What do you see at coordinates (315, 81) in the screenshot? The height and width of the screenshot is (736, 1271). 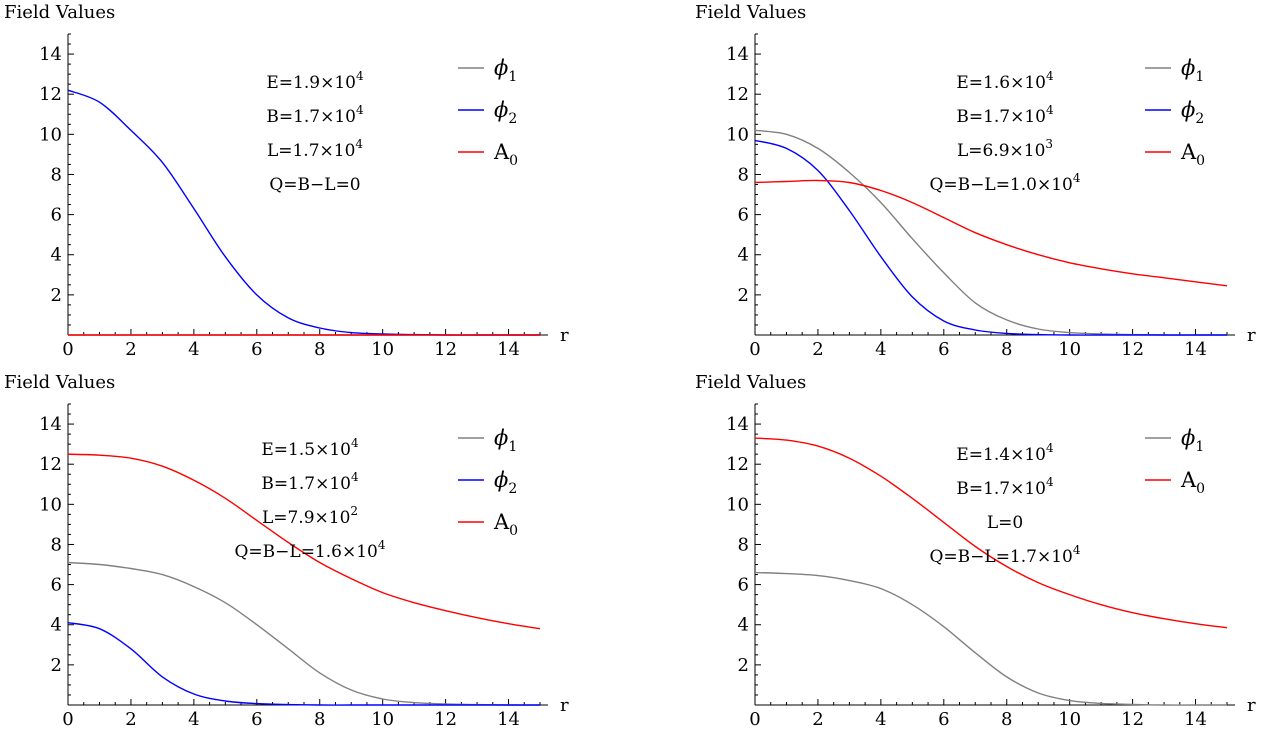 I see `annotation-line: E=1.9×104` at bounding box center [315, 81].